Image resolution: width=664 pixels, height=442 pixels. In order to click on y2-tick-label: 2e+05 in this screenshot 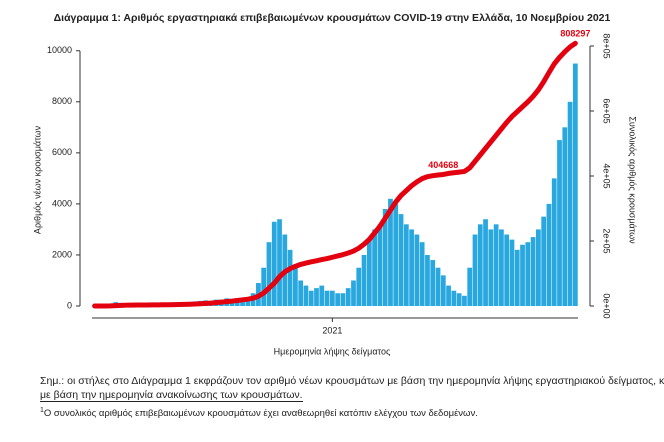, I will do `click(607, 240)`.